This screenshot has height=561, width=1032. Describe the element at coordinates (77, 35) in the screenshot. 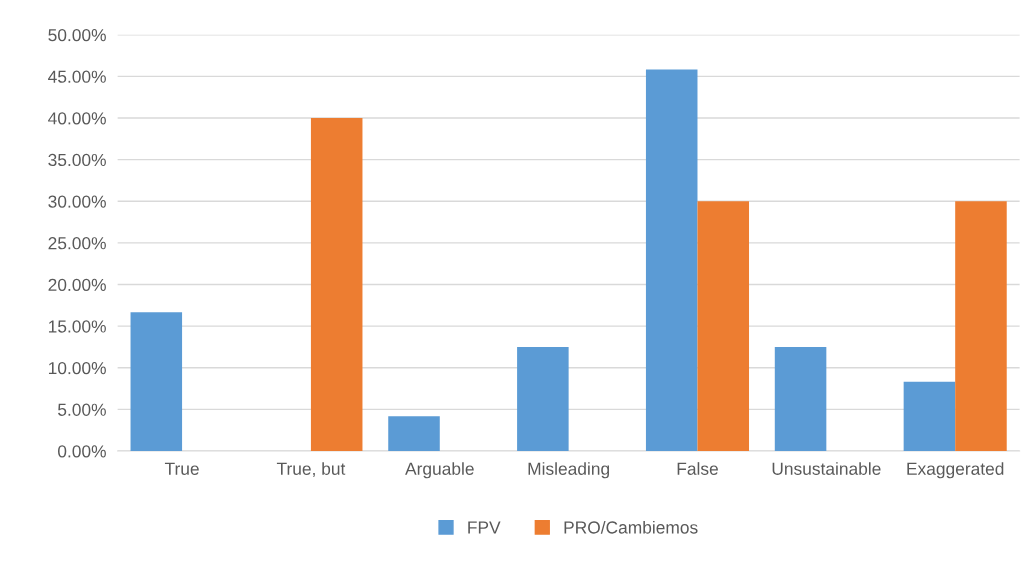

I see `y-tick-label: 50.00%` at that location.